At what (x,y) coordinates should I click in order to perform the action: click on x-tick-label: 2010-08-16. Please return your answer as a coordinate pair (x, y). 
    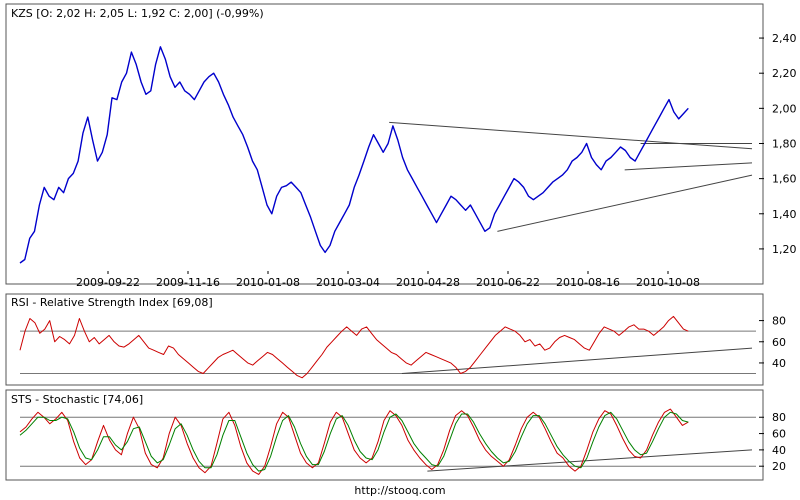
    Looking at the image, I should click on (588, 282).